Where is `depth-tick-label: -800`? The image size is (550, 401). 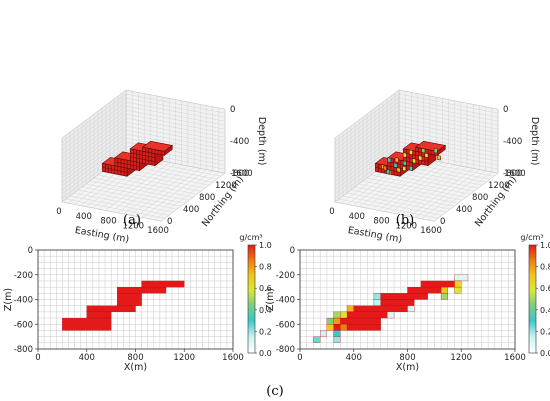
depth-tick-label: -800 is located at coordinates (239, 174).